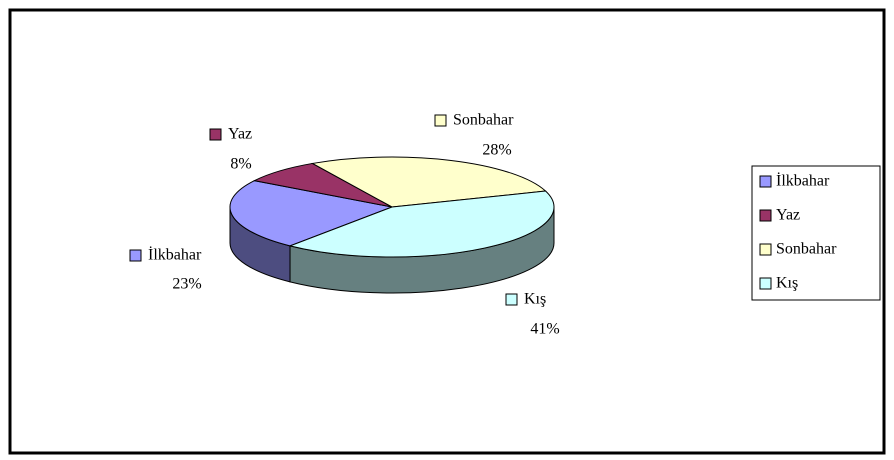 The image size is (894, 460). Describe the element at coordinates (788, 215) in the screenshot. I see `legend-label: Yaz` at that location.